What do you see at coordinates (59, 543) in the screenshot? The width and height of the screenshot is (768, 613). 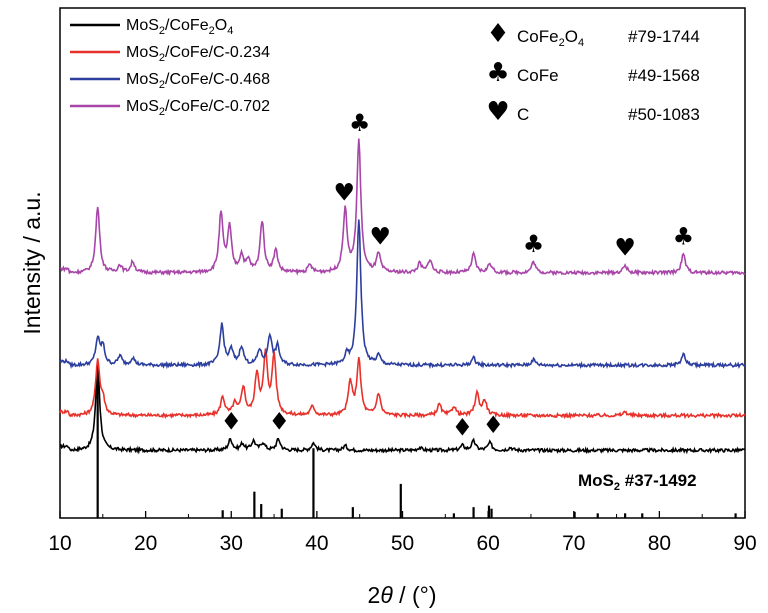 I see `x-tick-label: 10` at bounding box center [59, 543].